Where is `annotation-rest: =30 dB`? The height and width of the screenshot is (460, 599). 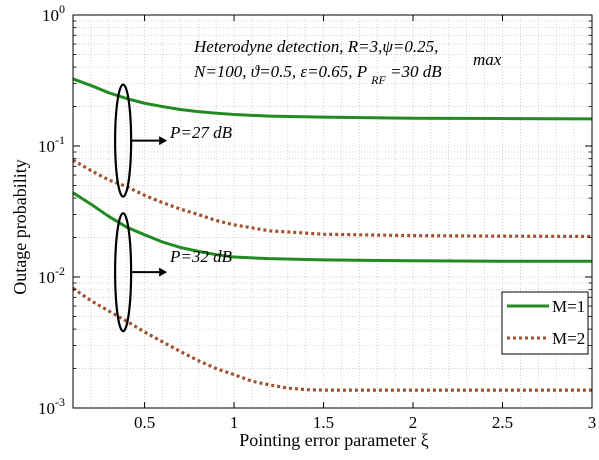 annotation-rest: =30 dB is located at coordinates (416, 71).